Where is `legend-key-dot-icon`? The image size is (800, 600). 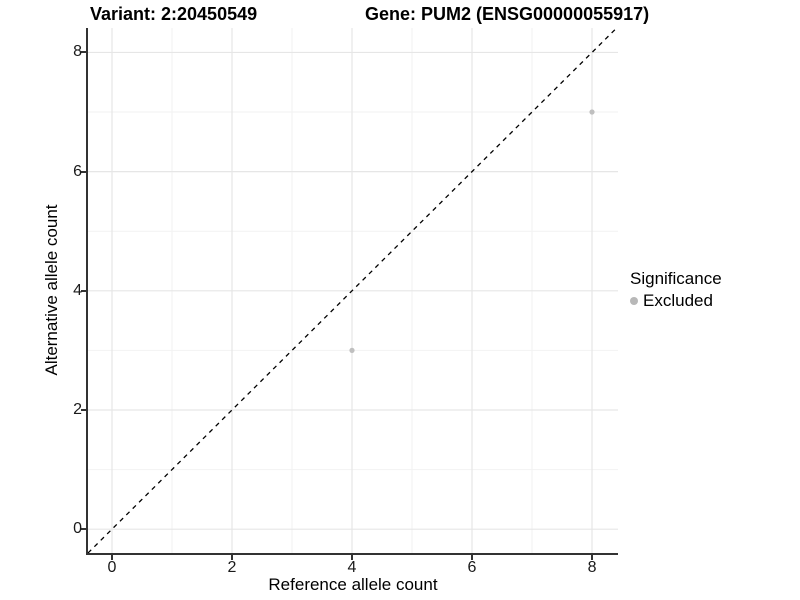 legend-key-dot-icon is located at coordinates (634, 301).